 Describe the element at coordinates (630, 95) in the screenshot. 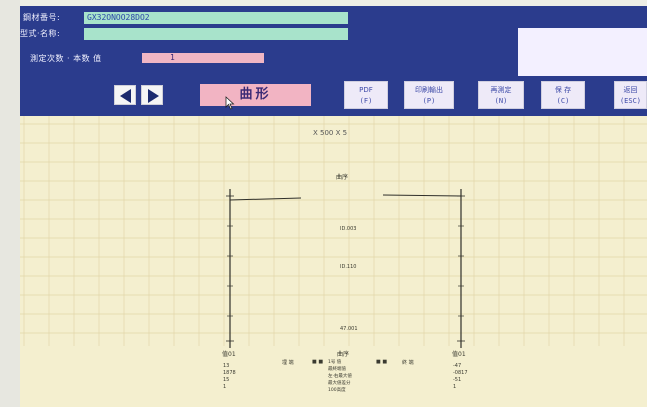

I see `return-button: 返回 (ESC)` at that location.